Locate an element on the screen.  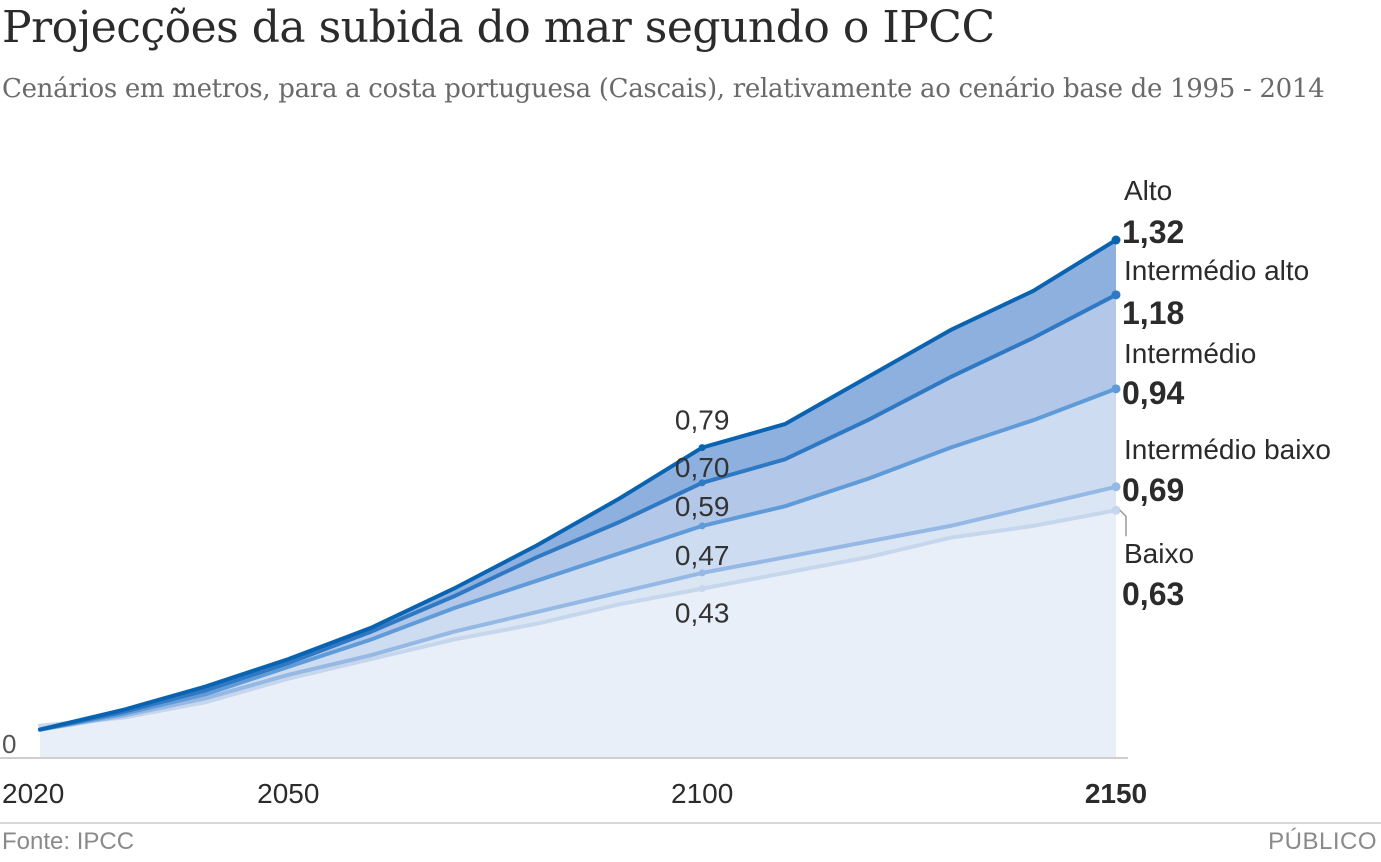
series-name-label: Baixo is located at coordinates (1159, 553).